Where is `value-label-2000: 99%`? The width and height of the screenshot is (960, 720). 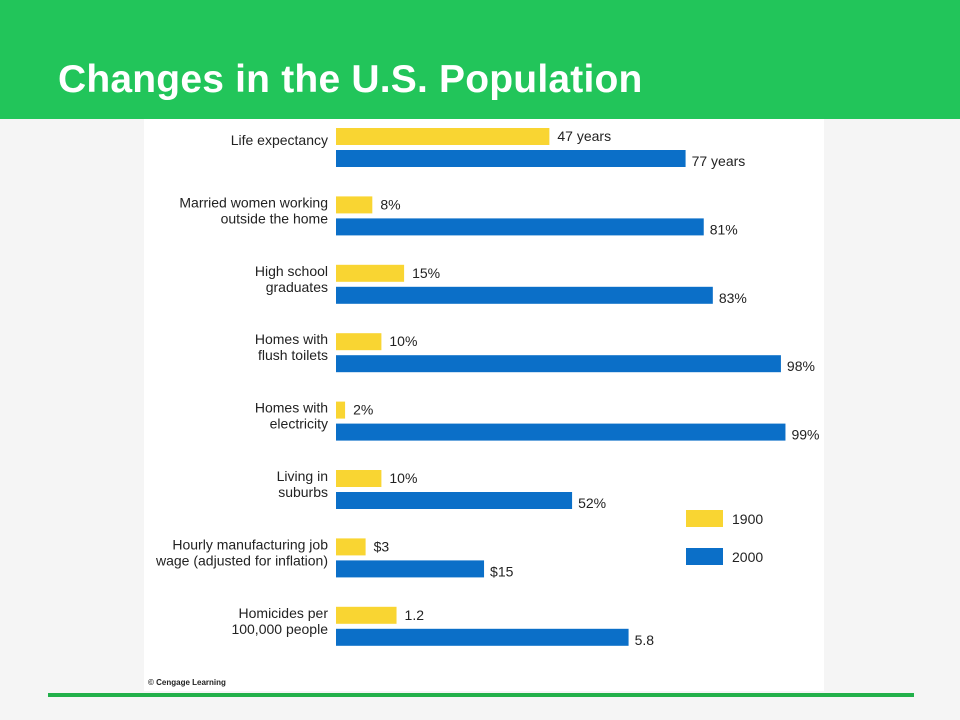 value-label-2000: 99% is located at coordinates (805, 435).